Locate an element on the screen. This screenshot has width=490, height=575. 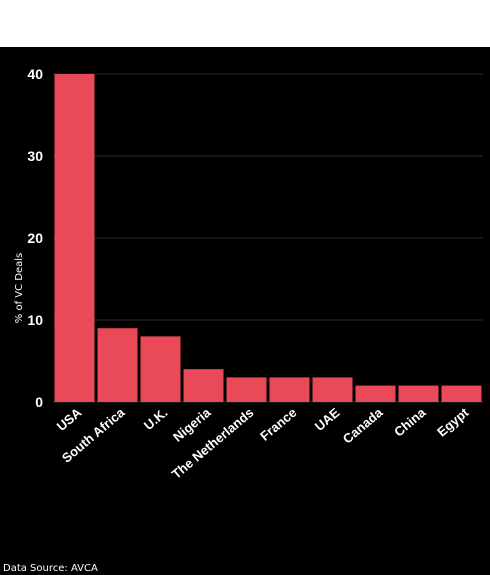
y-tick-label: 20 is located at coordinates (35, 238).